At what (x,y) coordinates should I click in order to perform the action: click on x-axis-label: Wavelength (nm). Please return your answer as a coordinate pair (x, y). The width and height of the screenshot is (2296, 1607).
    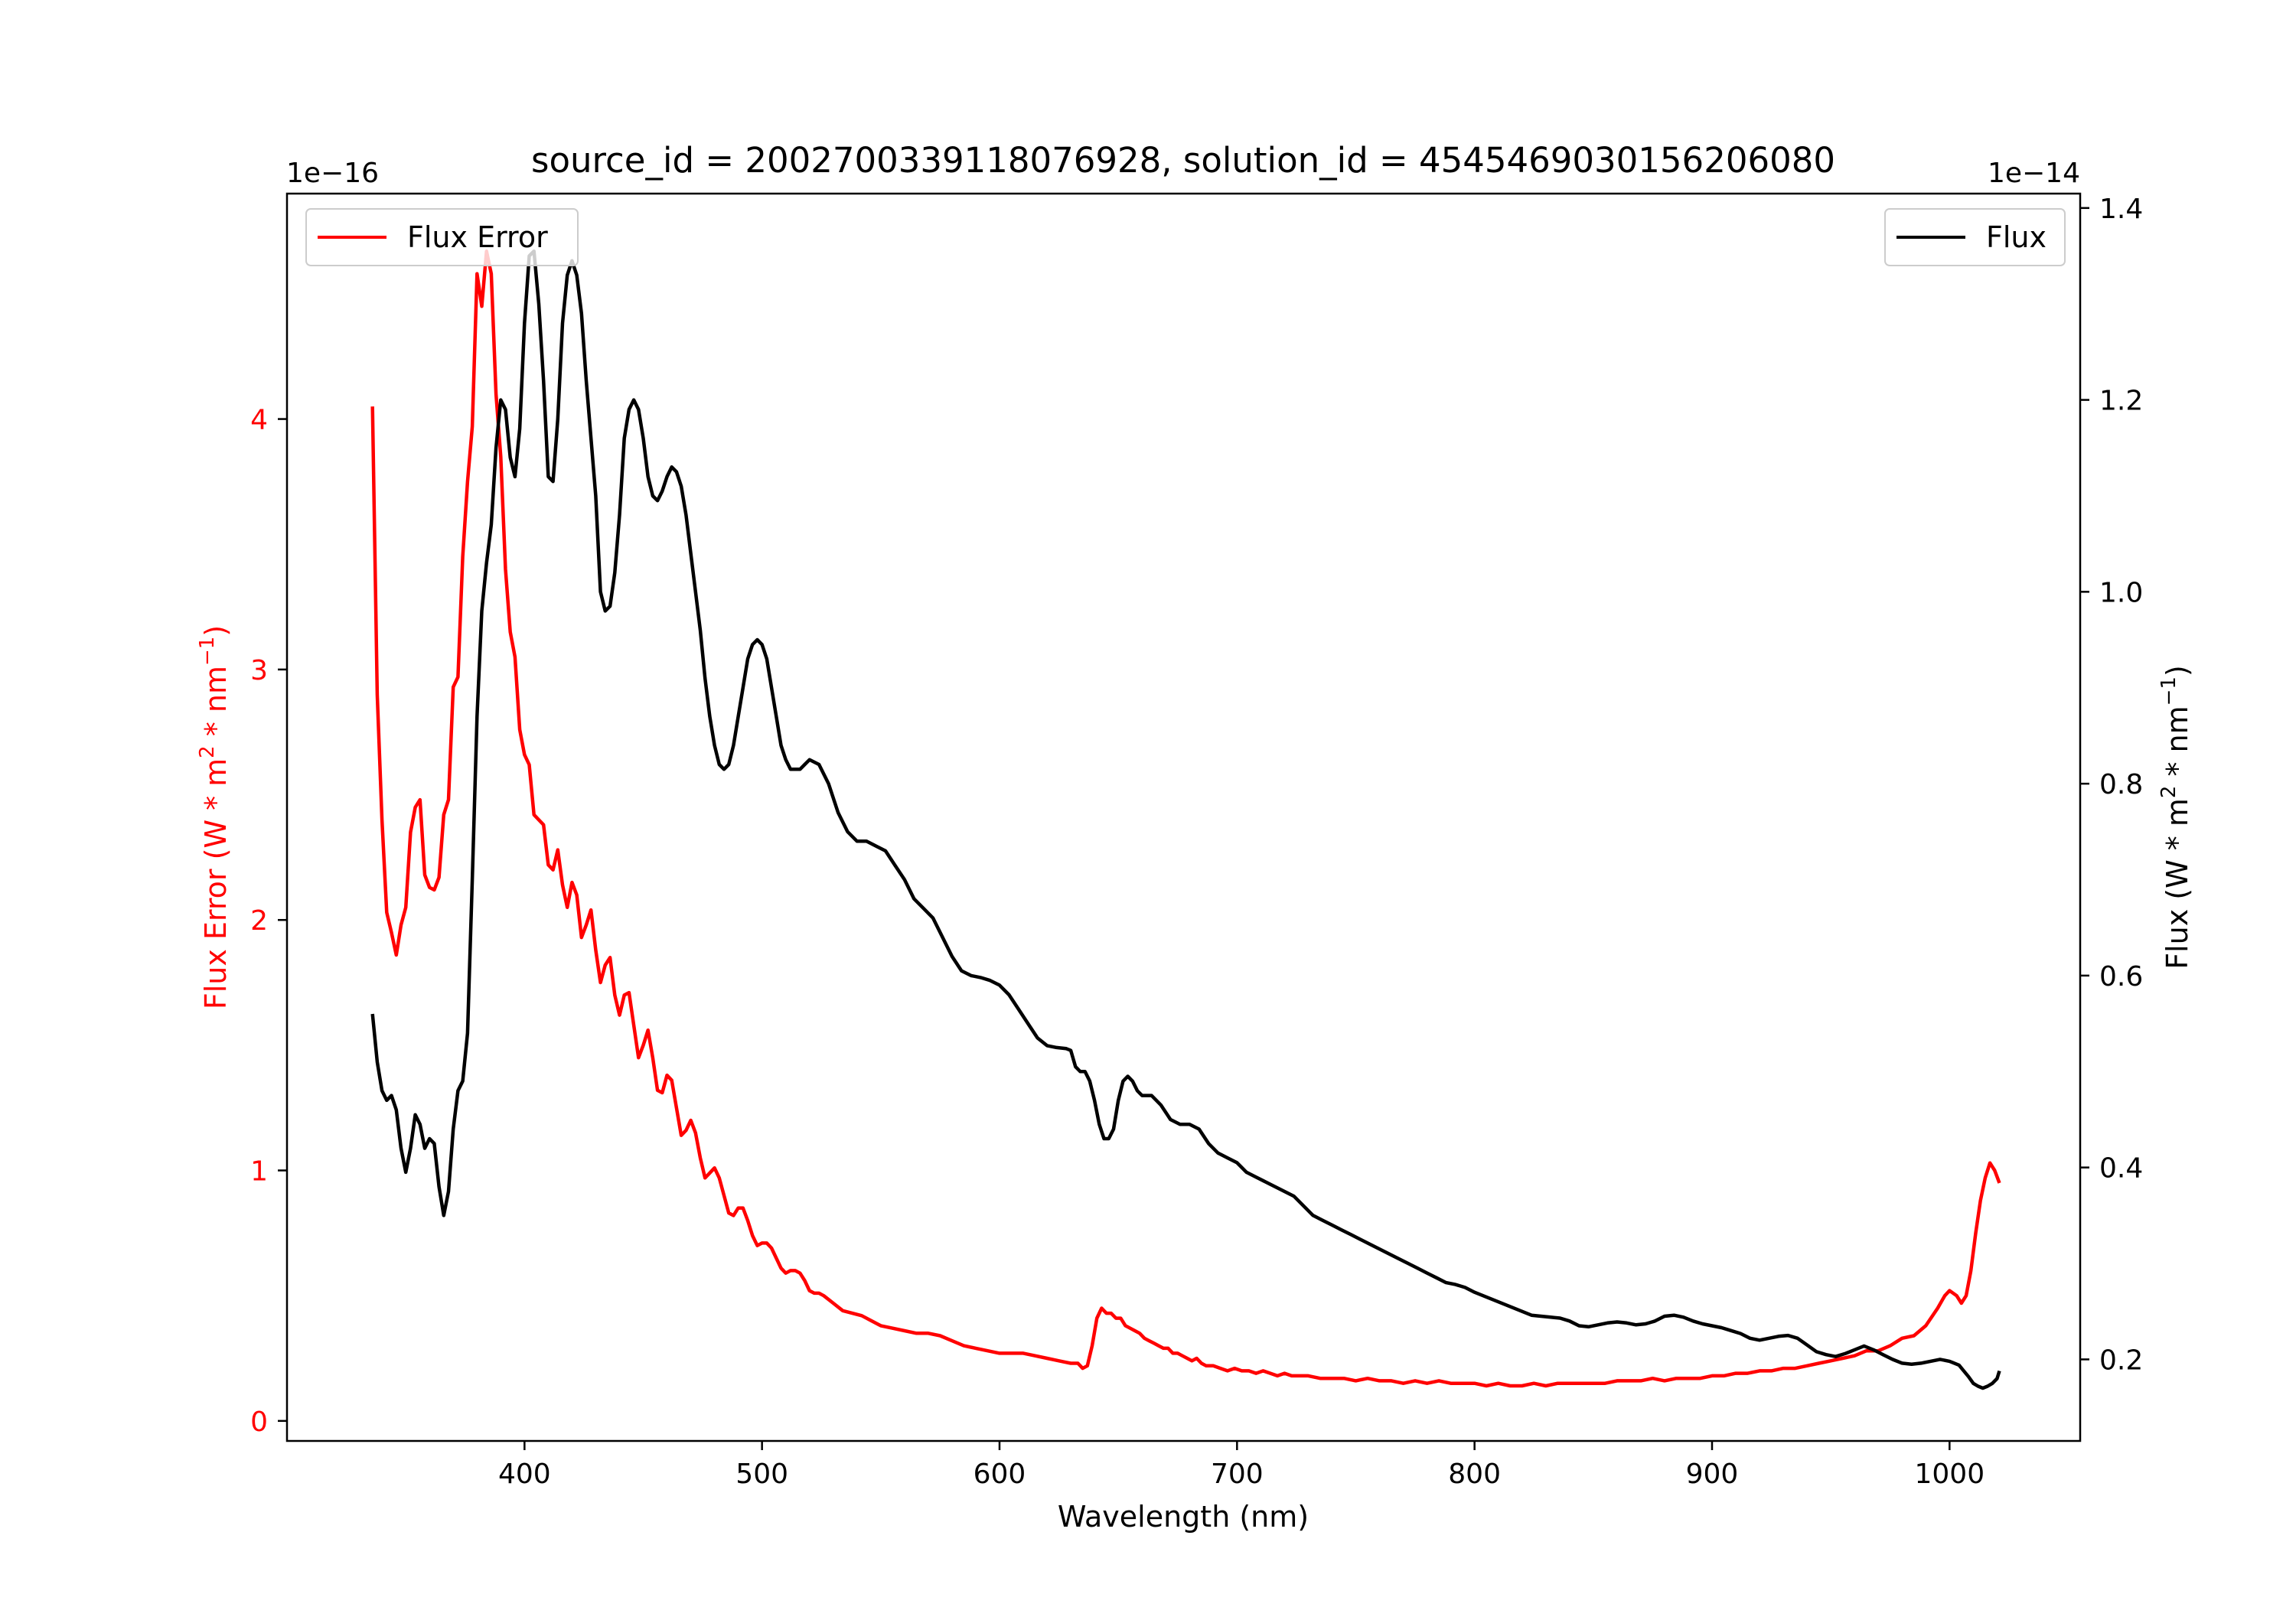
    Looking at the image, I should click on (1183, 1517).